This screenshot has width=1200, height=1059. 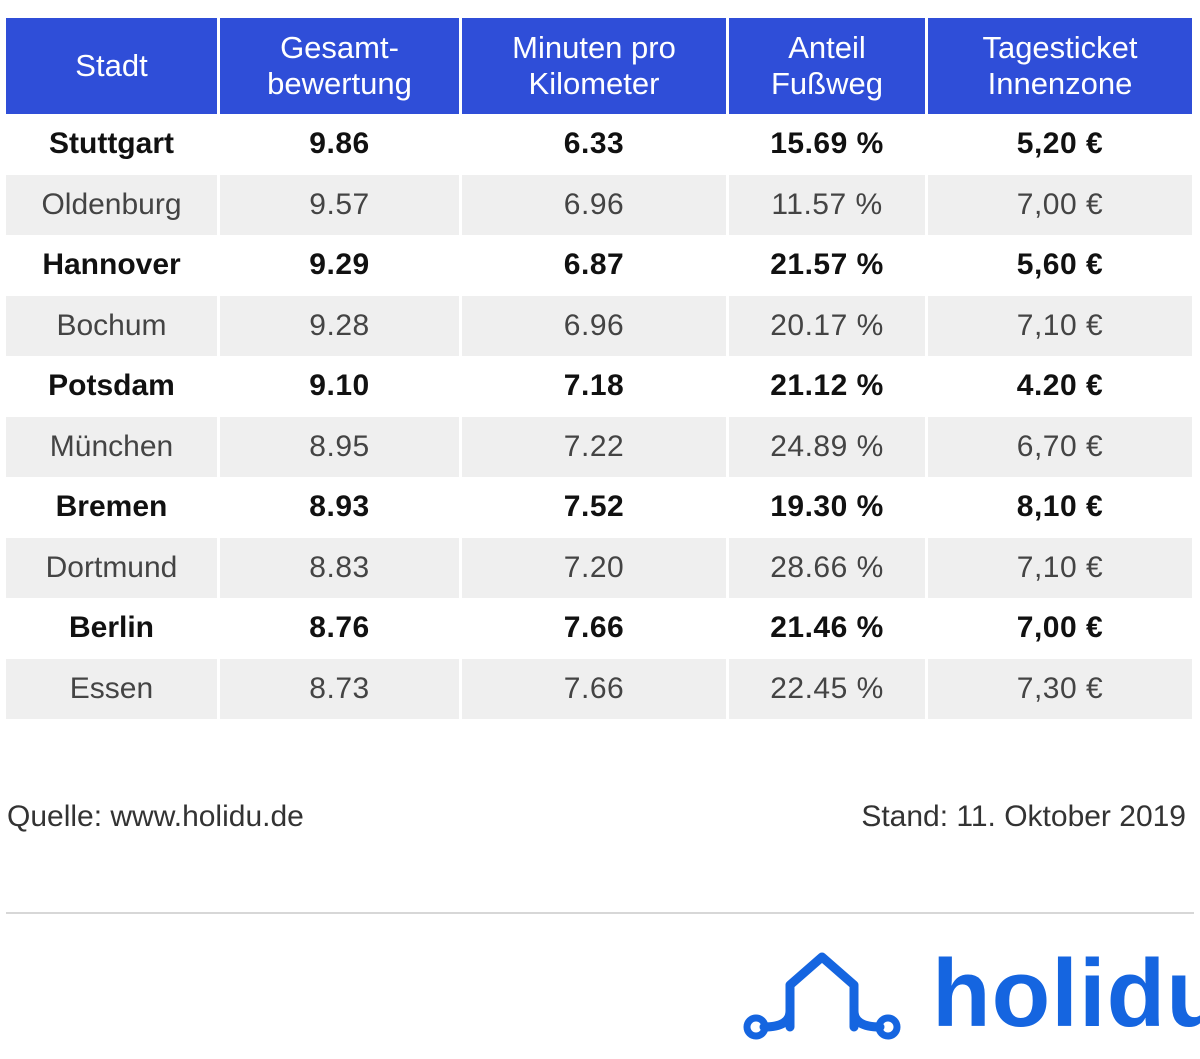 What do you see at coordinates (339, 446) in the screenshot?
I see `cell-gesamtbewertung: 8.95` at bounding box center [339, 446].